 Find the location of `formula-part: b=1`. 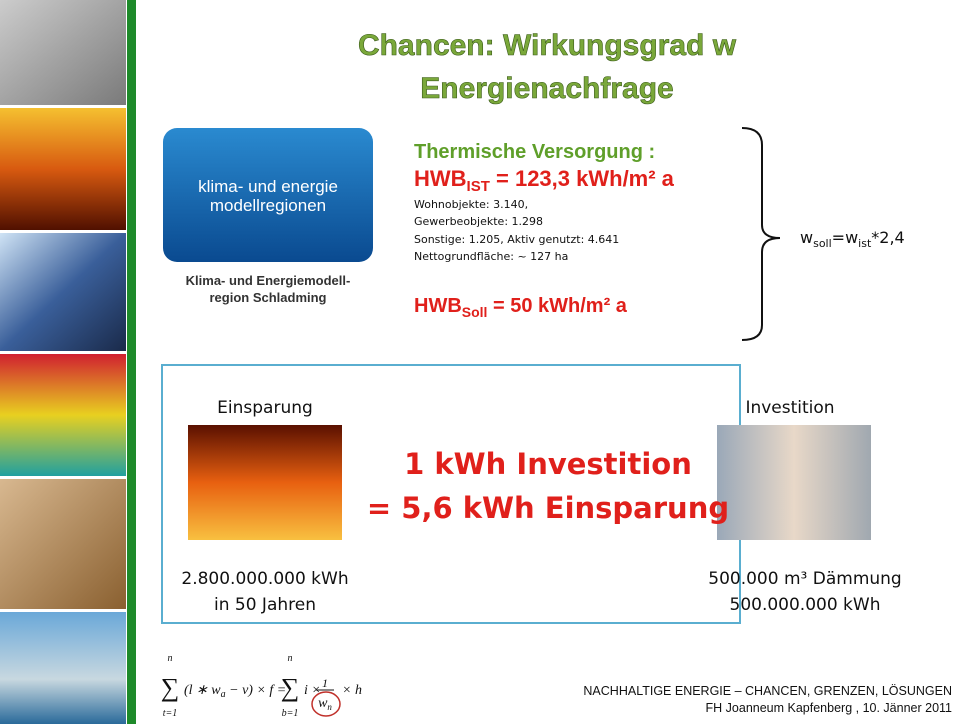

formula-part: b=1 is located at coordinates (290, 713).